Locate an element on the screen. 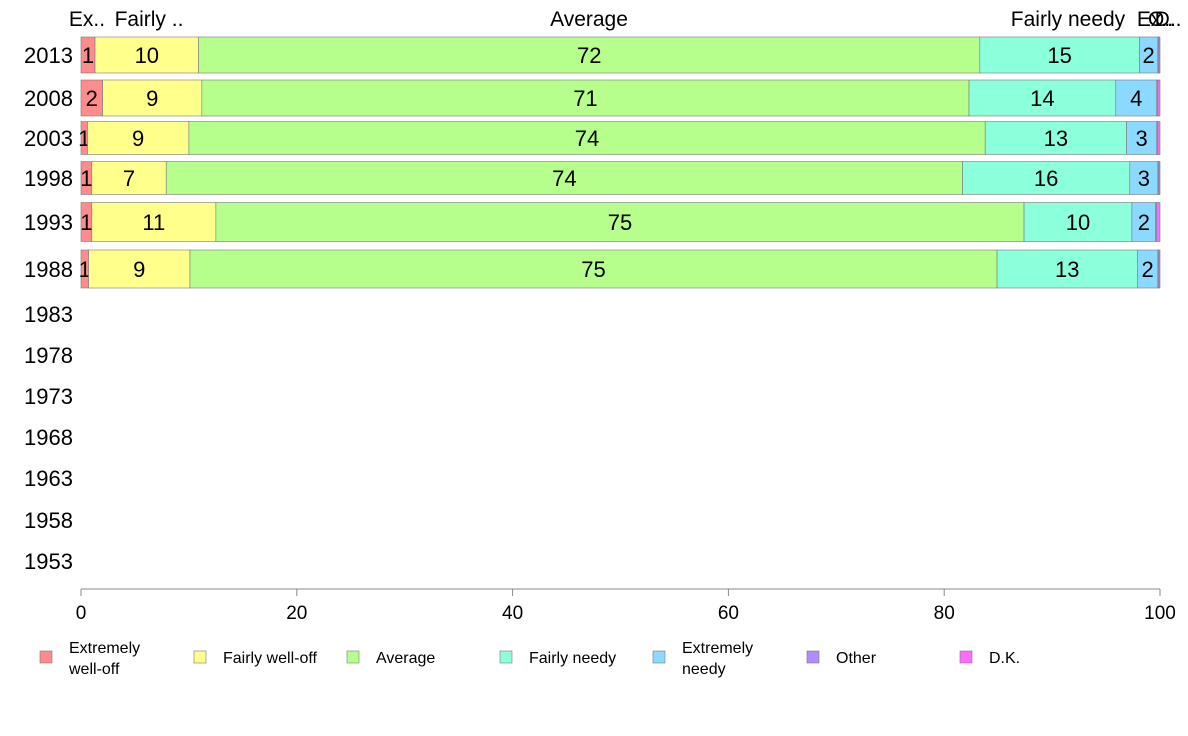 The width and height of the screenshot is (1188, 736). year-label: 1968 is located at coordinates (48, 437).